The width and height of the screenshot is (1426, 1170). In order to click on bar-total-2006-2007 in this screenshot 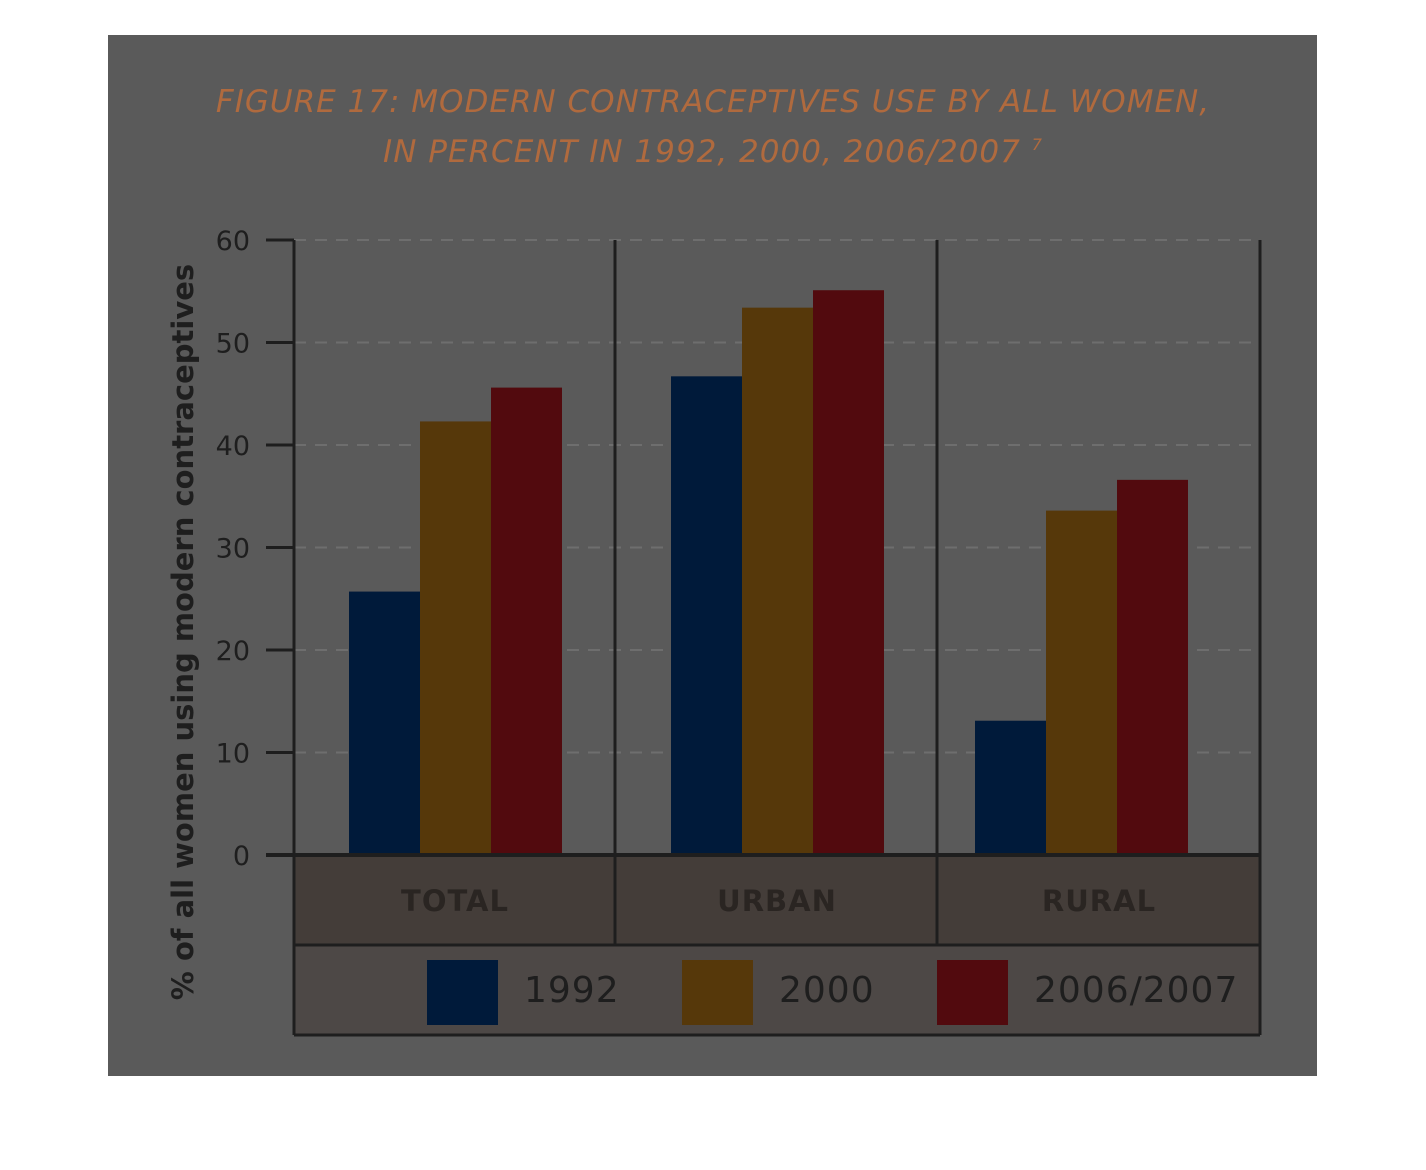, I will do `click(526, 621)`.